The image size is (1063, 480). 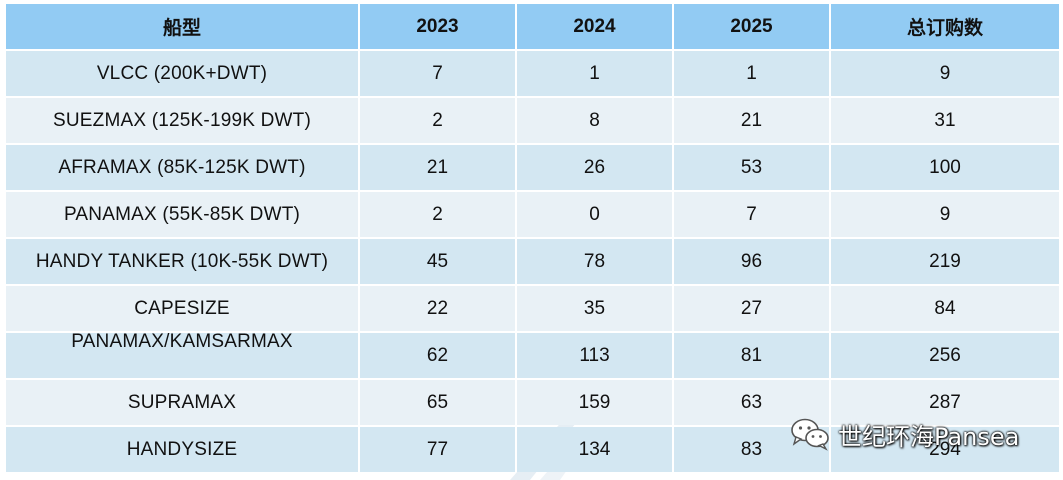 What do you see at coordinates (182, 341) in the screenshot?
I see `ship-type-label: PANAMAX/KAMSARMAX` at bounding box center [182, 341].